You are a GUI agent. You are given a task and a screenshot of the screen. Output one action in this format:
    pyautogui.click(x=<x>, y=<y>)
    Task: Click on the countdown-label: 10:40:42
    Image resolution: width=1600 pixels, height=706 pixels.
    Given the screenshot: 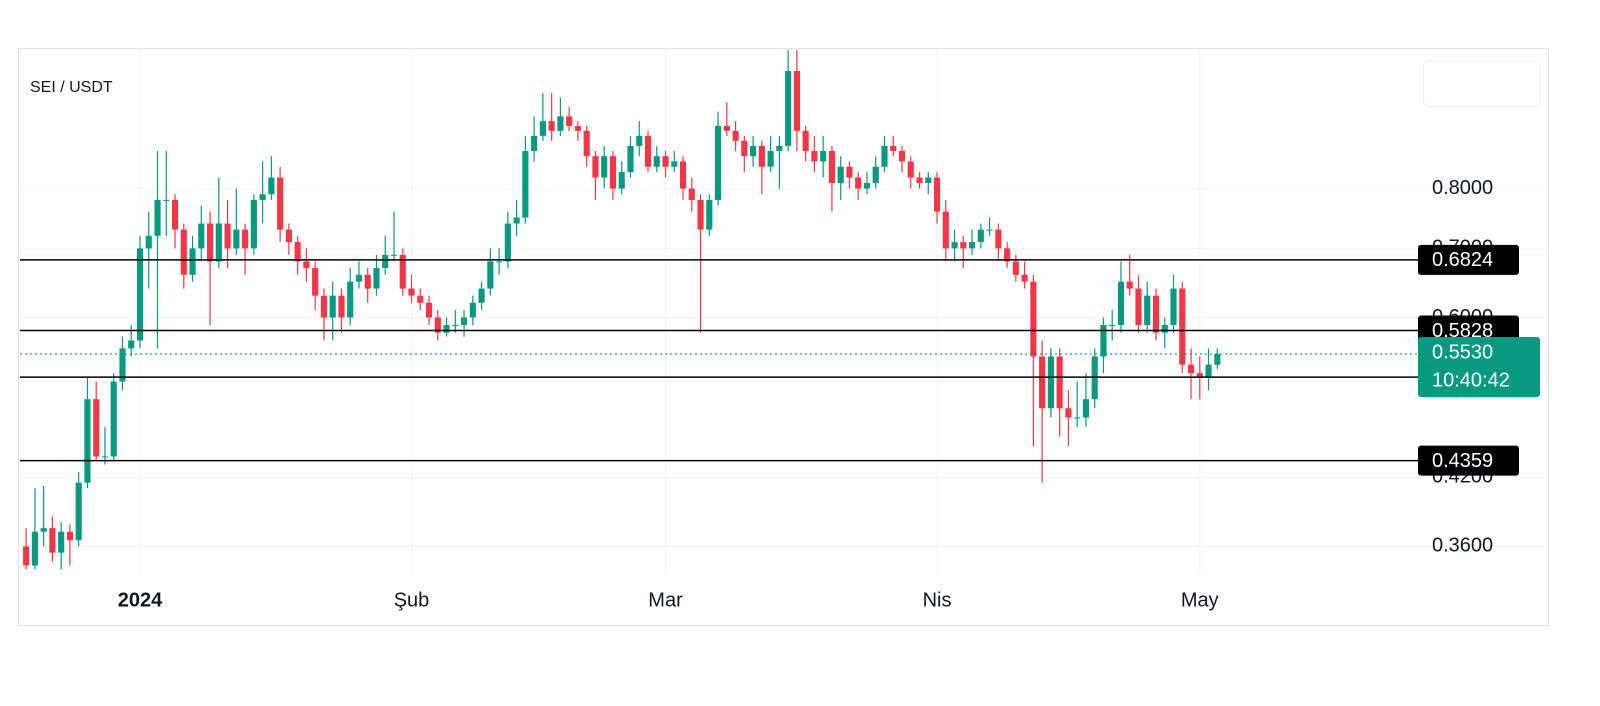 What is the action you would take?
    pyautogui.click(x=1471, y=380)
    